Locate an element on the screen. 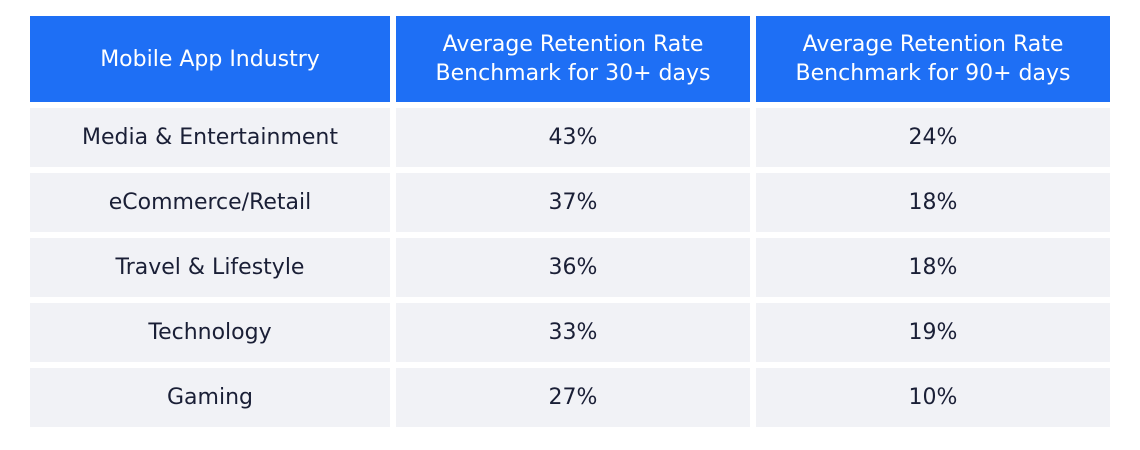 The image size is (1140, 450). table-cell: Gaming is located at coordinates (210, 397).